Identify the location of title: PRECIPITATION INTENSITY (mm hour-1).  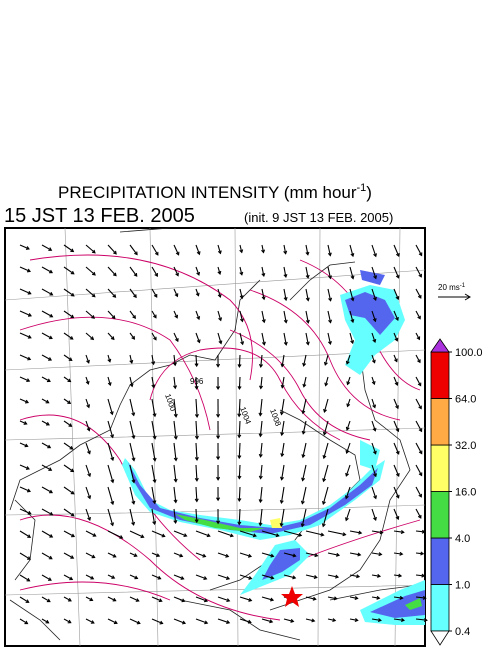
(215, 192).